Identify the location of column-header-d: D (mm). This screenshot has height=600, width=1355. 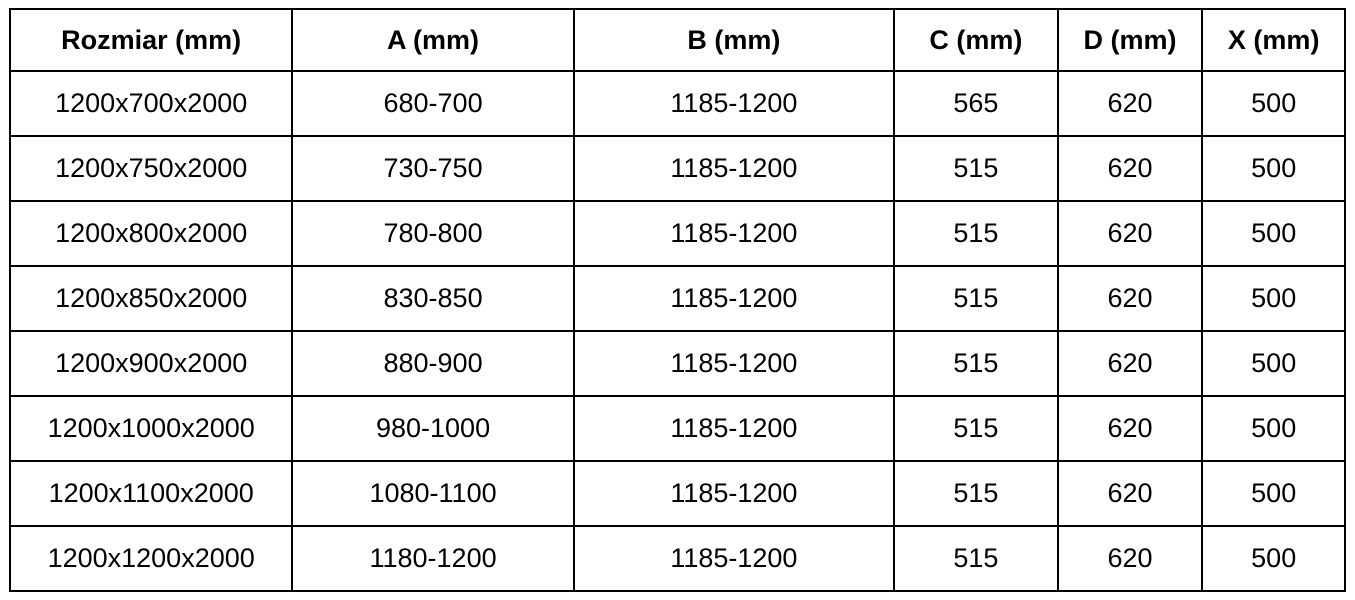
(1130, 40).